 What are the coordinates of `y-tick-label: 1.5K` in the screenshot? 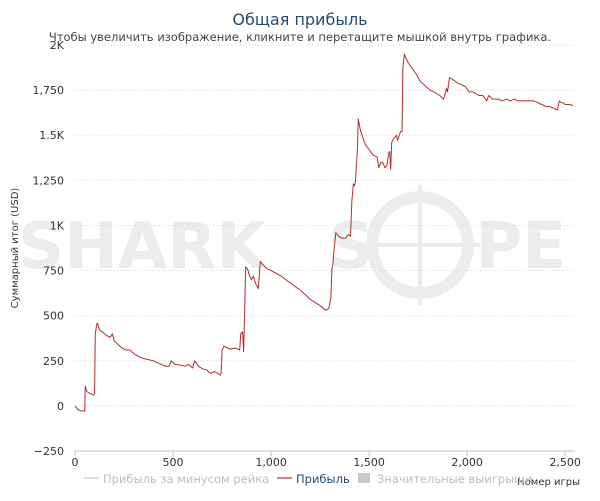 It's located at (51, 135).